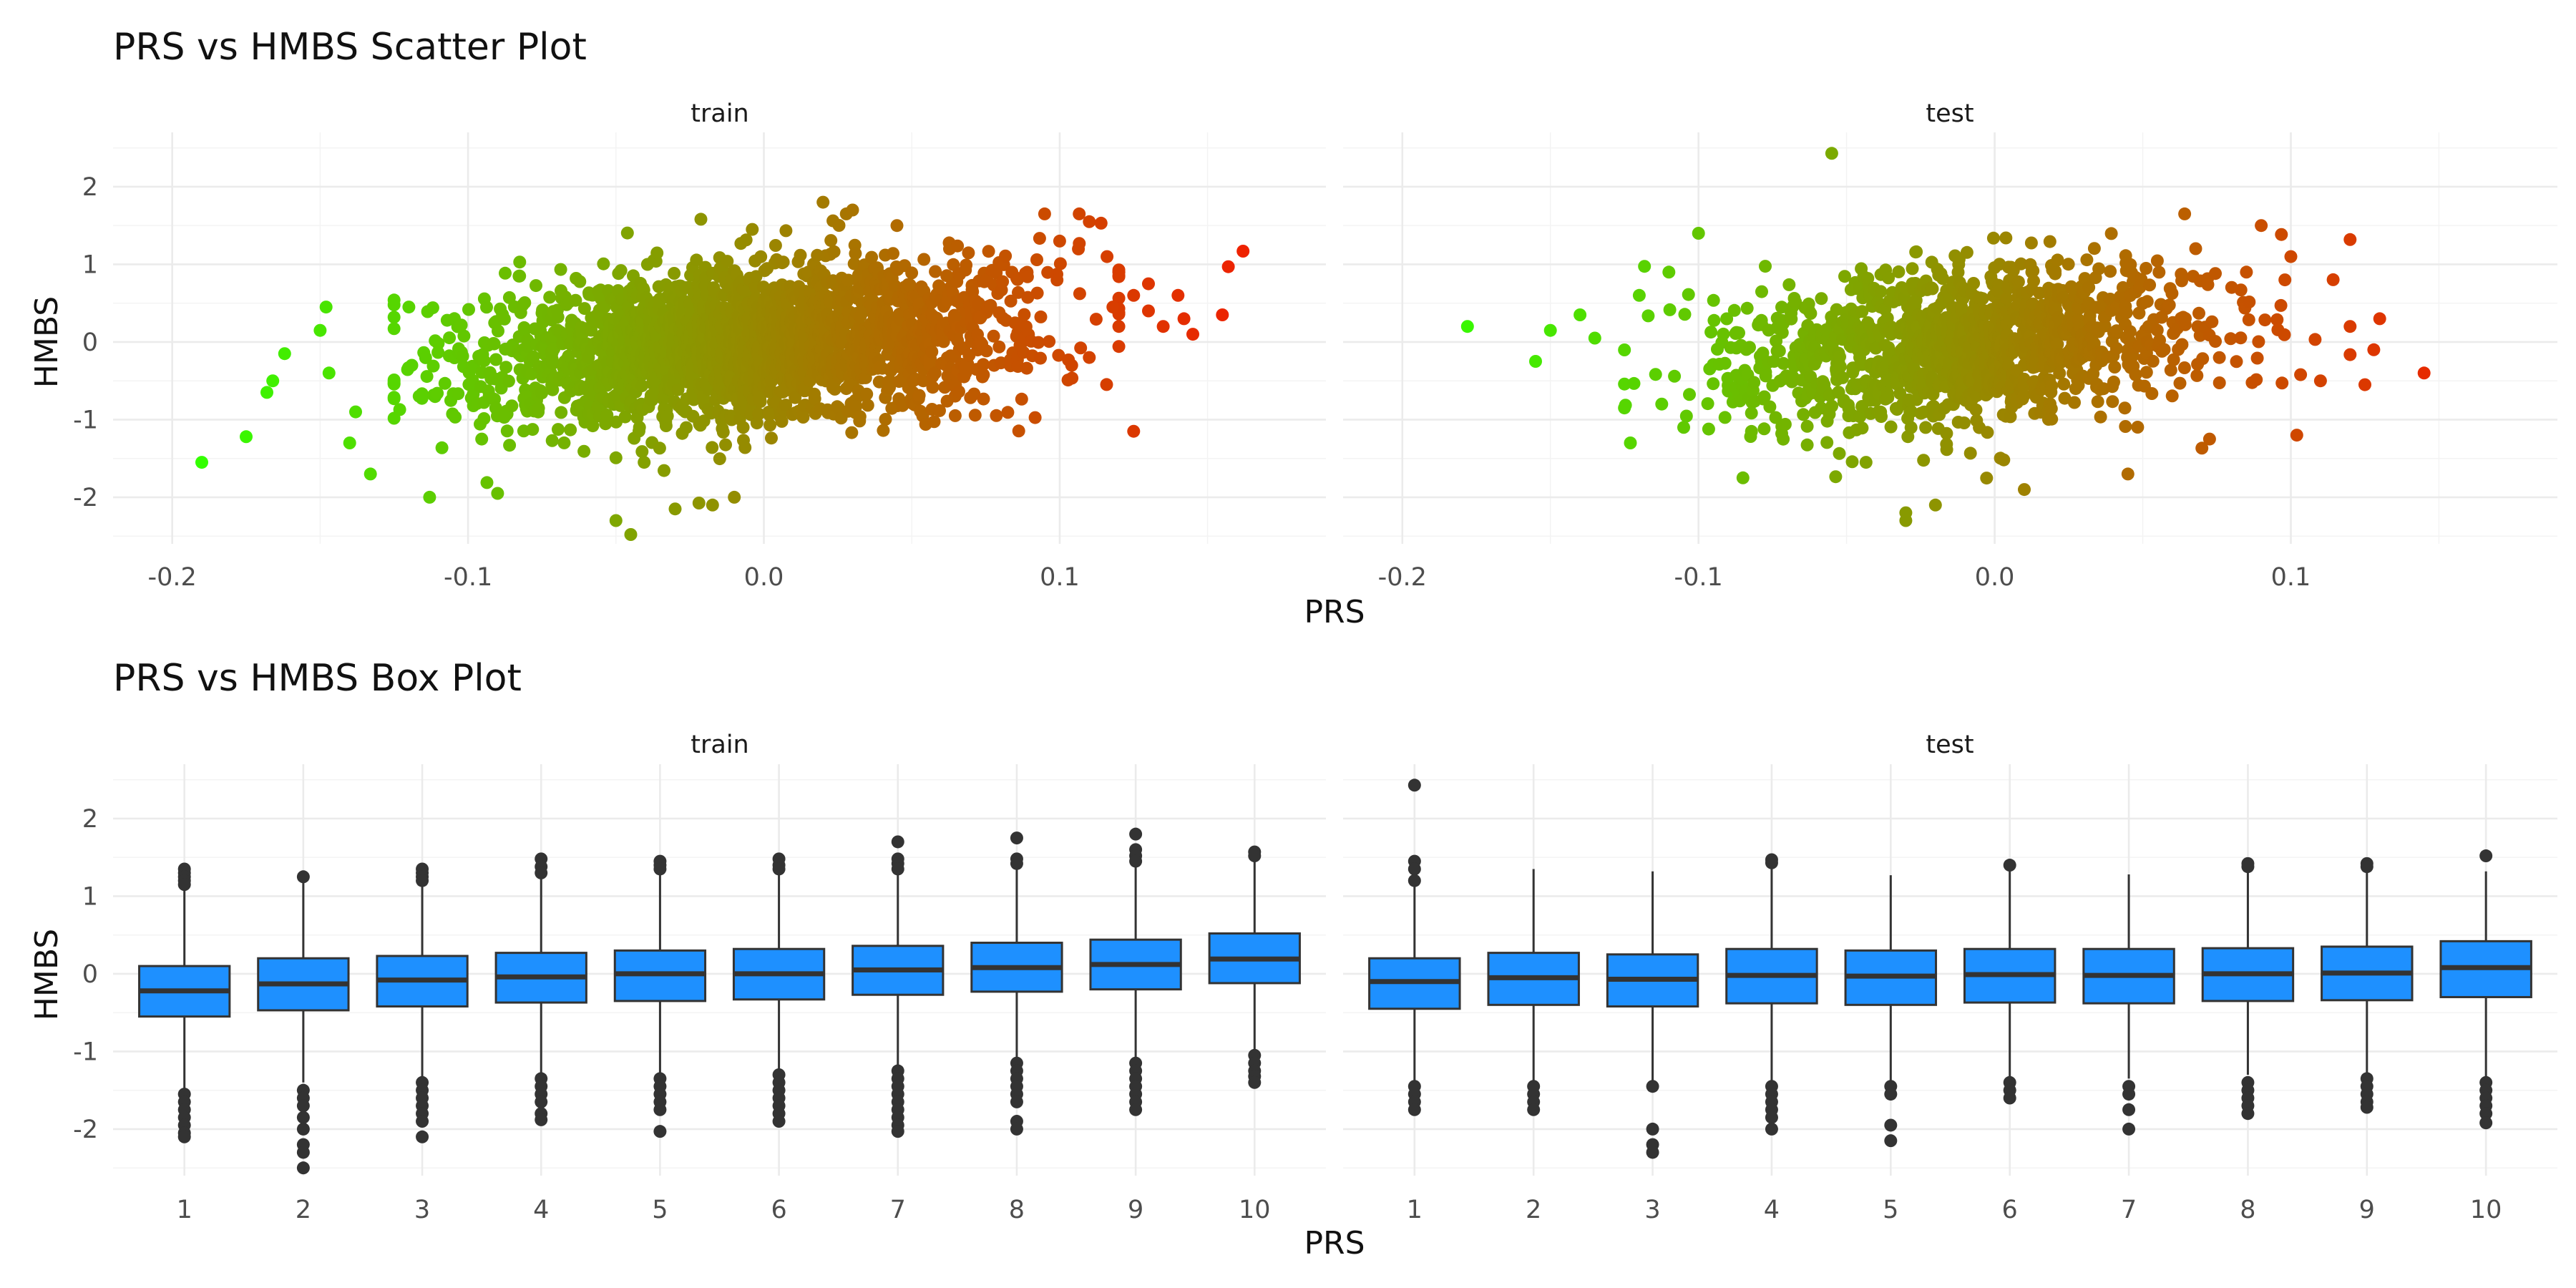 This screenshot has height=1288, width=2576. I want to click on scatter-y-tick-label: 0, so click(90, 342).